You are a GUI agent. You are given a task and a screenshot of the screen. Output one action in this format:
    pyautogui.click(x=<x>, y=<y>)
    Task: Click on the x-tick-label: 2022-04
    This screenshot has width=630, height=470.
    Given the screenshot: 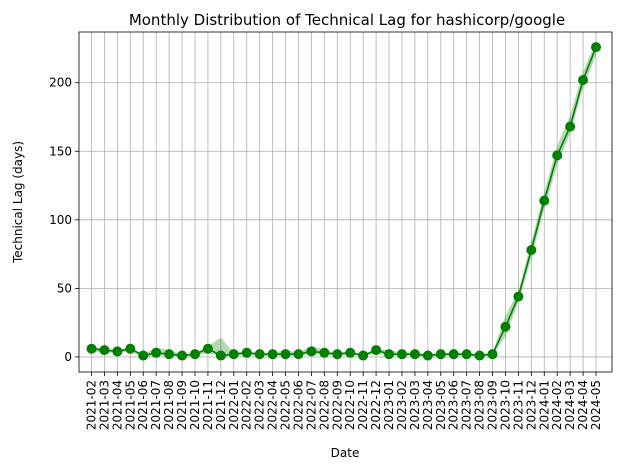 What is the action you would take?
    pyautogui.click(x=273, y=405)
    